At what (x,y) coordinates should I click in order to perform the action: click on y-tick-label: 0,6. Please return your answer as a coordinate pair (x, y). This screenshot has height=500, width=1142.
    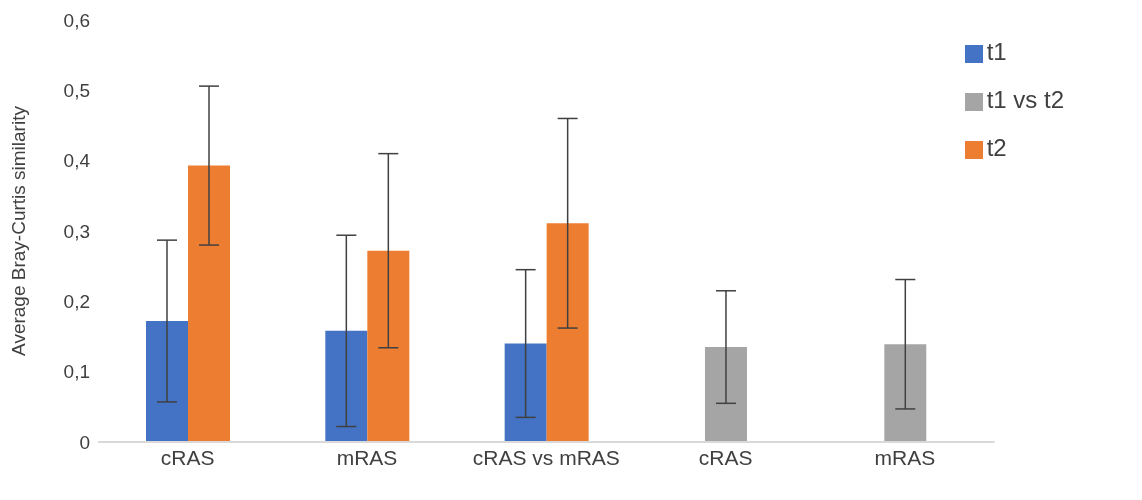
    Looking at the image, I should click on (76, 20).